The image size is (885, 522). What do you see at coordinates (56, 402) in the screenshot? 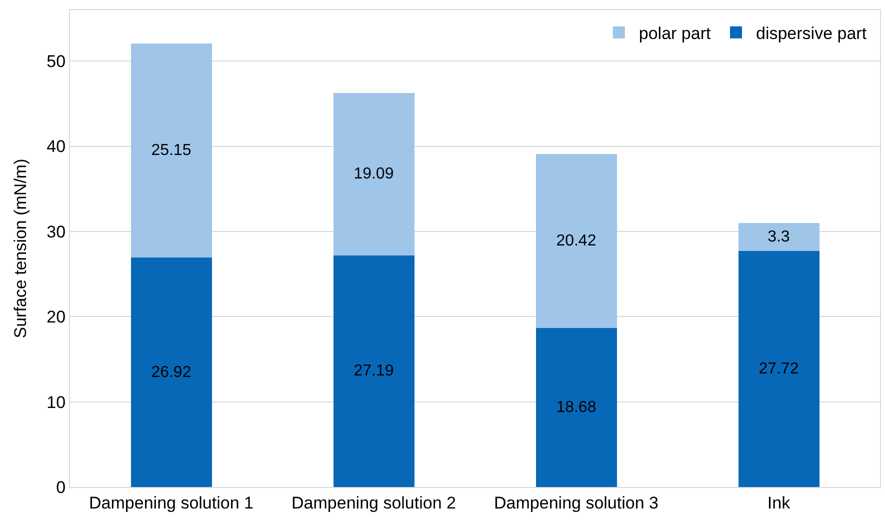
I see `y-tick-label: 10` at bounding box center [56, 402].